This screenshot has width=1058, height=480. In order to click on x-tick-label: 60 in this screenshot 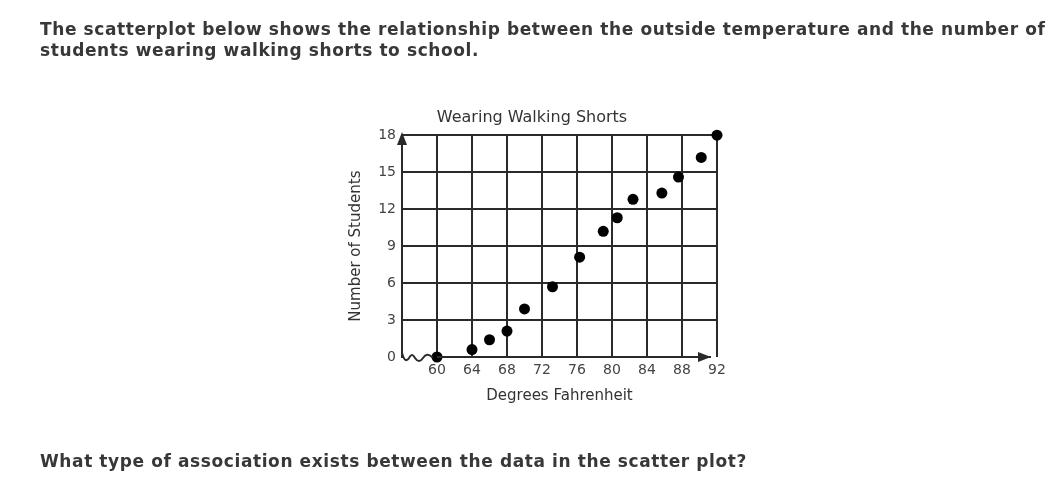, I will do `click(437, 369)`.